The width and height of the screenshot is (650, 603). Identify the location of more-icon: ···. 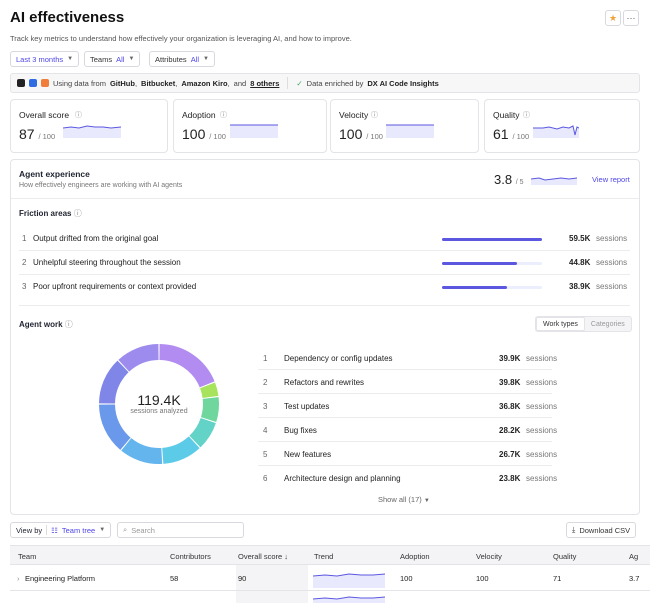
(631, 18).